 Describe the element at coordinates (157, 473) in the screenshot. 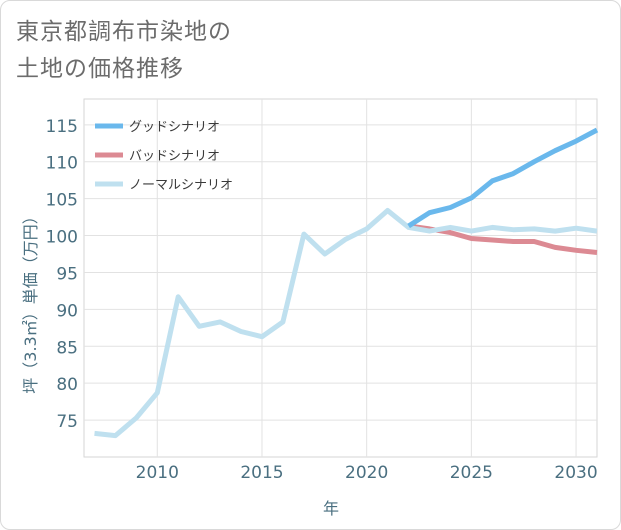

I see `x-tick-label: 2010` at that location.